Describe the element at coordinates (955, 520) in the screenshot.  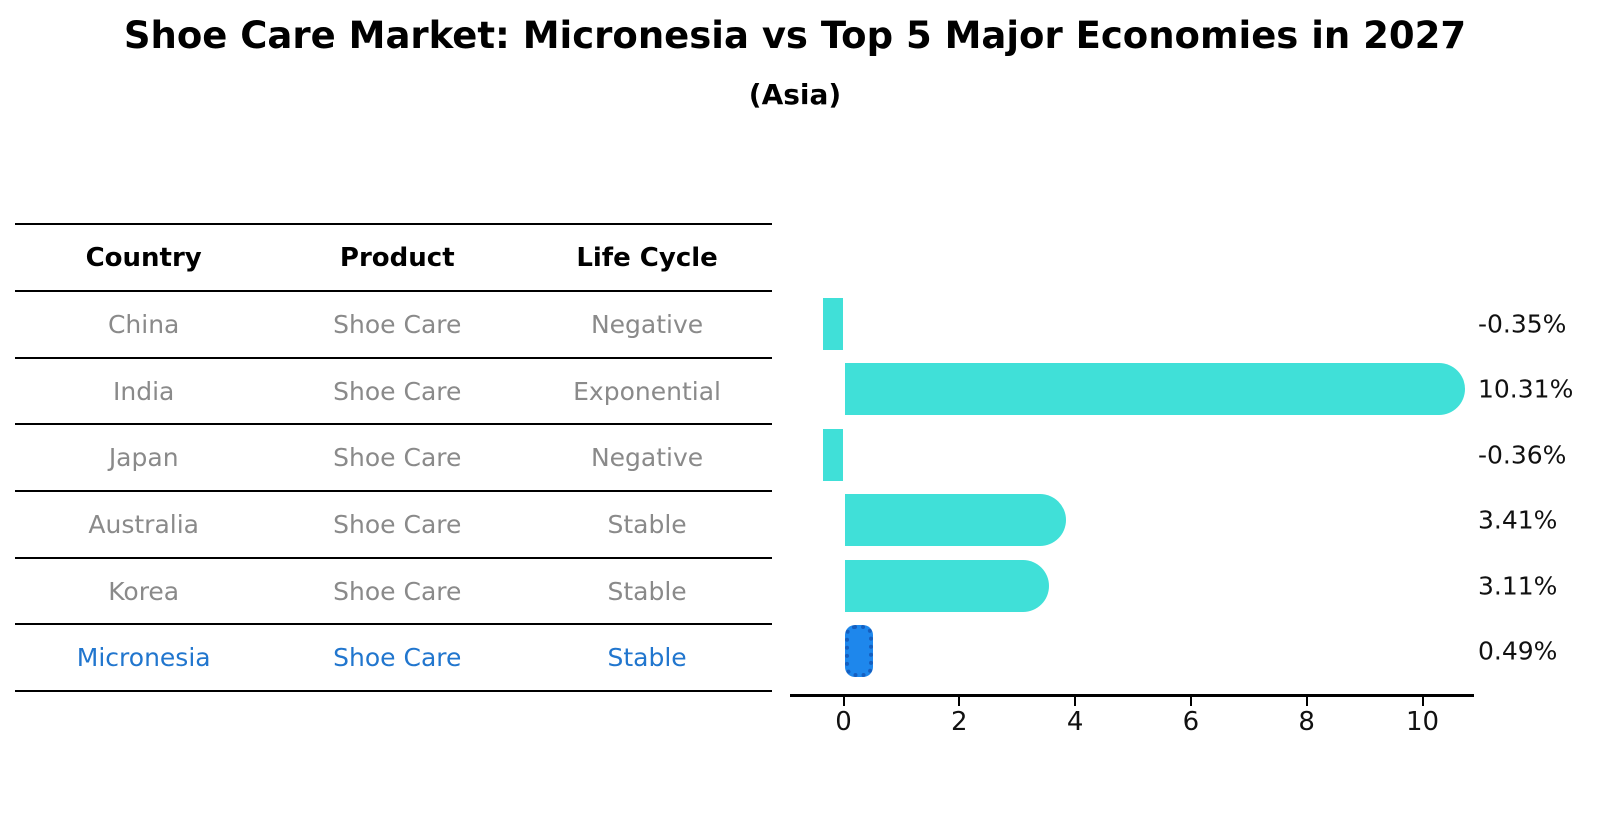
I see `bar-australia` at that location.